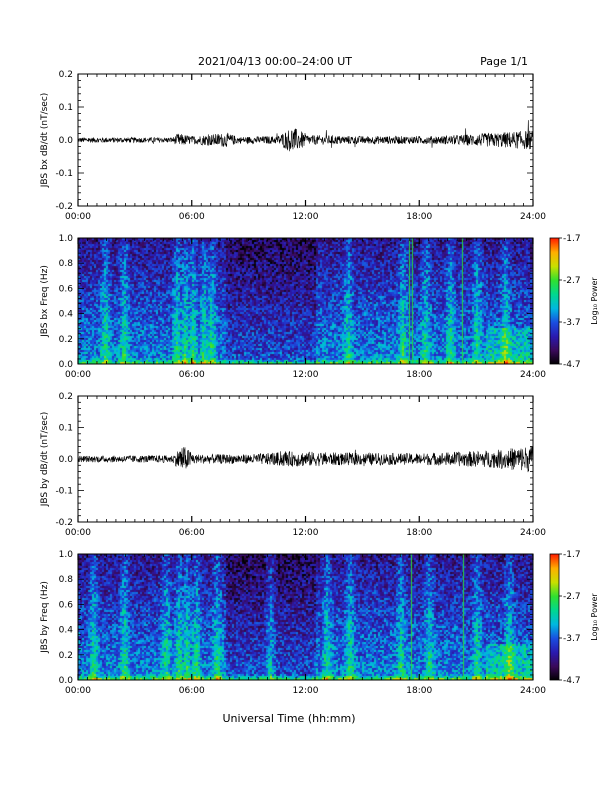 The width and height of the screenshot is (612, 792). I want to click on figure-title: 2021/04/13 00:00–24:00 UT, so click(275, 61).